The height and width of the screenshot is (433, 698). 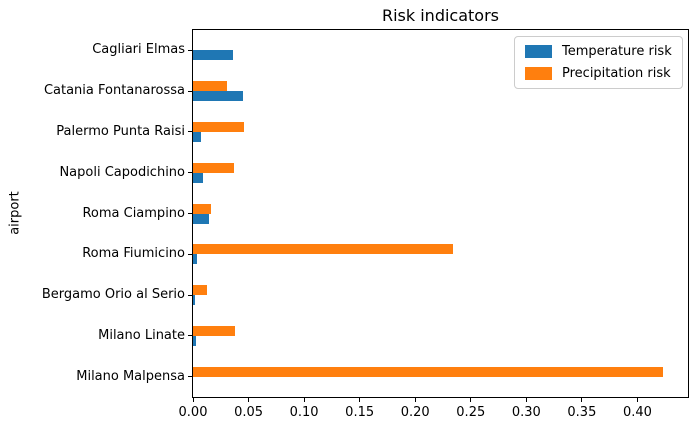 I want to click on legend-entry-precipitation-risk: Precipitation risk, so click(x=598, y=73).